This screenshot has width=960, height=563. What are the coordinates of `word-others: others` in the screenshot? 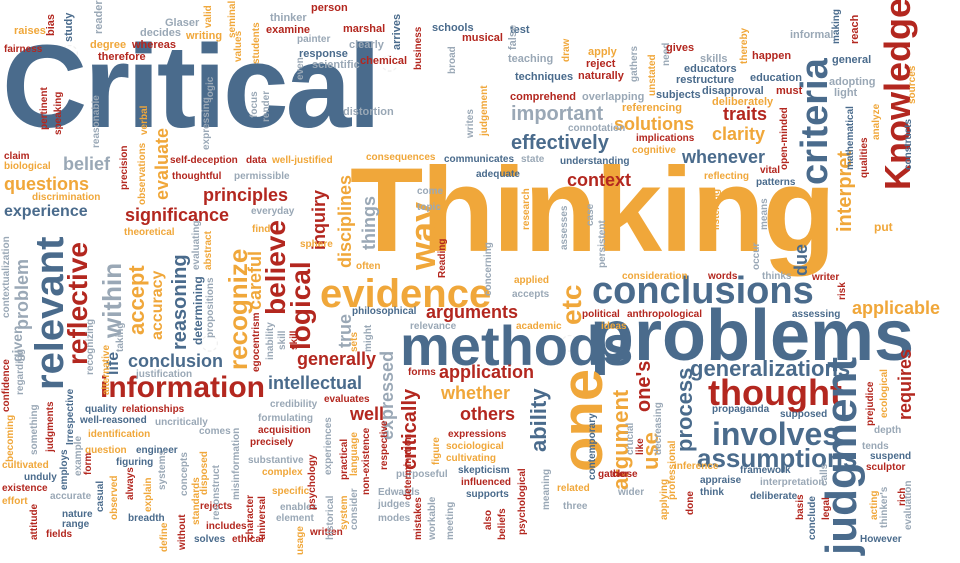 It's located at (488, 414).